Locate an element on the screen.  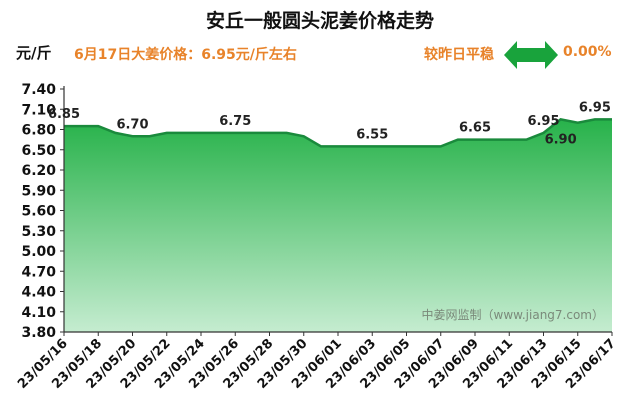
change-percent: 0.00% is located at coordinates (587, 52).